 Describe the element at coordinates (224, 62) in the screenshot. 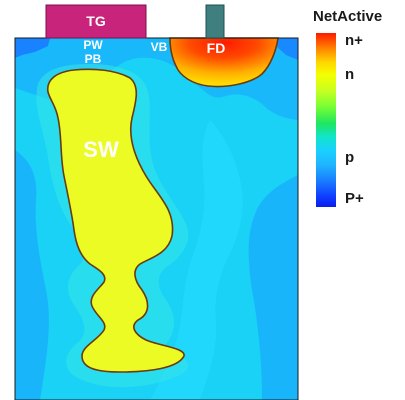

I see `floating-diffusion-region` at that location.